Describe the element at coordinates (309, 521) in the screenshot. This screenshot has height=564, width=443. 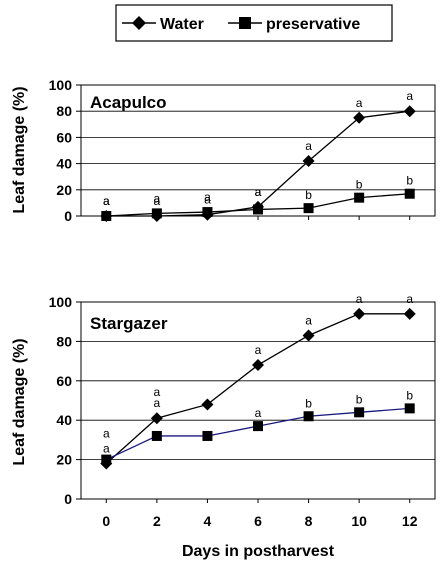
I see `x-tick-label: 8` at that location.